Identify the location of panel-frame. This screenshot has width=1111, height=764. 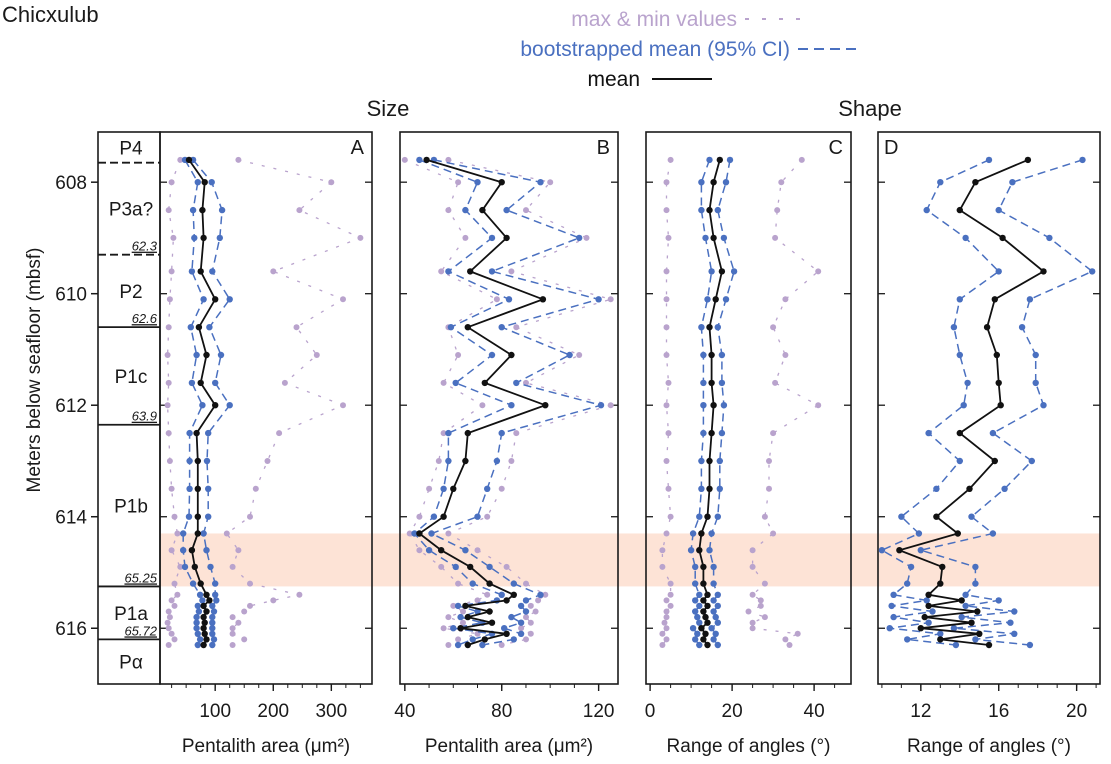
(509, 408).